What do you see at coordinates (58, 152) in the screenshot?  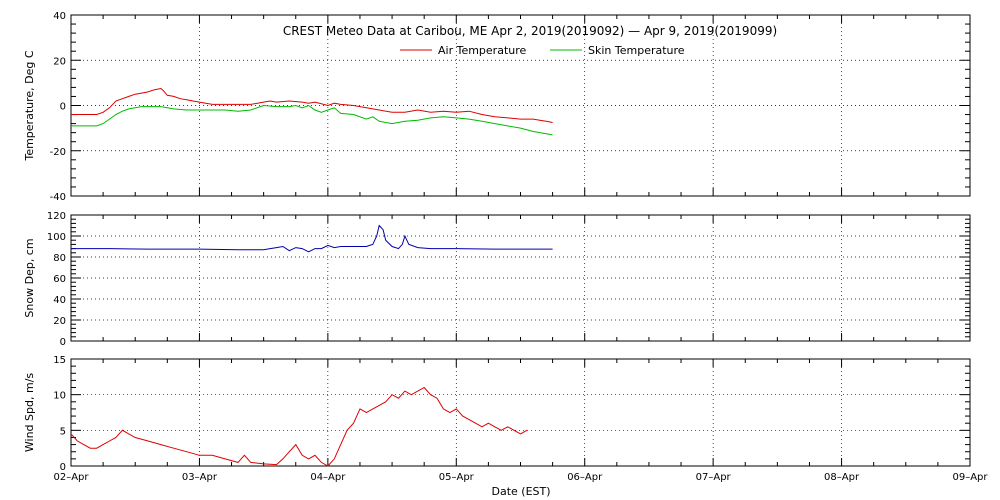 I see `y-tick-label: -20` at bounding box center [58, 152].